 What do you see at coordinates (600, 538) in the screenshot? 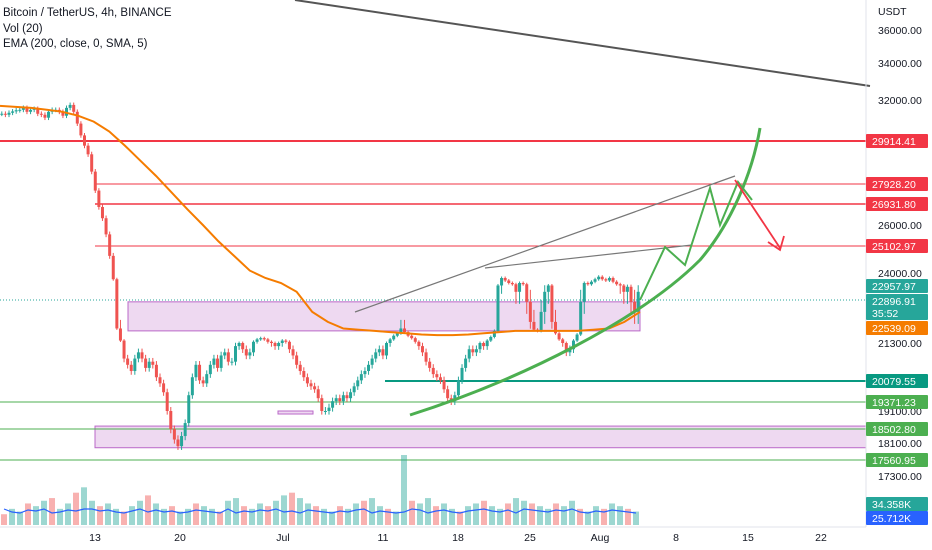
I see `x-tick-label: Aug` at bounding box center [600, 538].